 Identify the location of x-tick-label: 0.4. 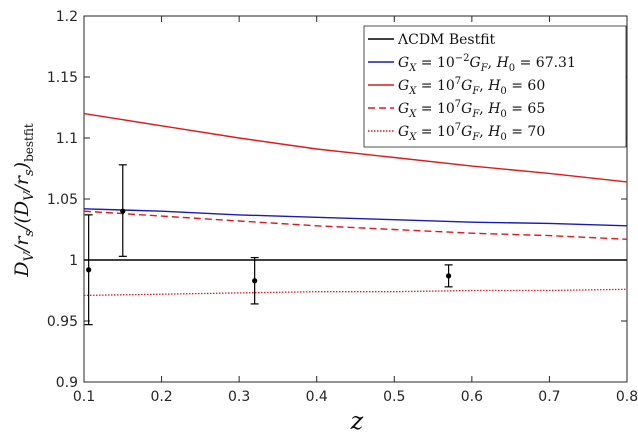
(317, 397).